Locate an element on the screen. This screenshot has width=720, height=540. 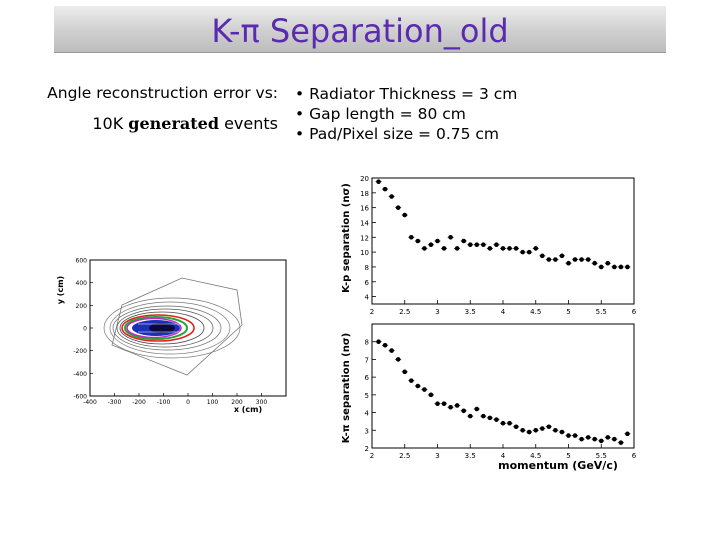
y-tick-label: 600 is located at coordinates (82, 261).